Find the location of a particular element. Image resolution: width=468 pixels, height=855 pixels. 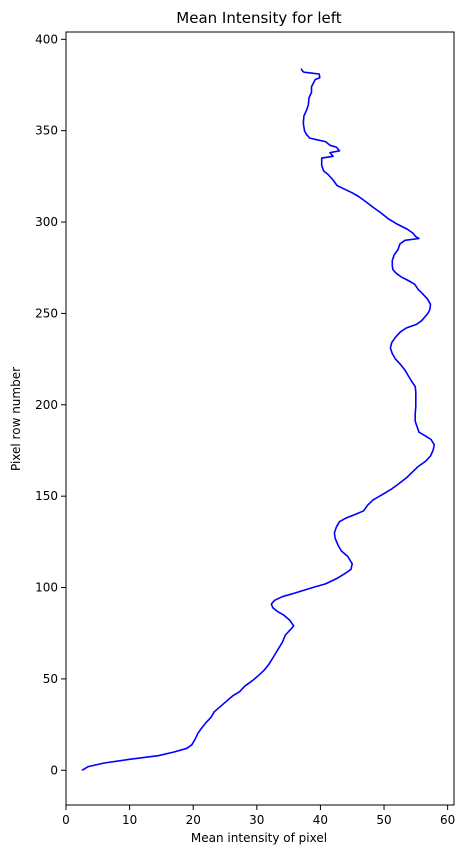

x-tick-label: 20 is located at coordinates (193, 820).